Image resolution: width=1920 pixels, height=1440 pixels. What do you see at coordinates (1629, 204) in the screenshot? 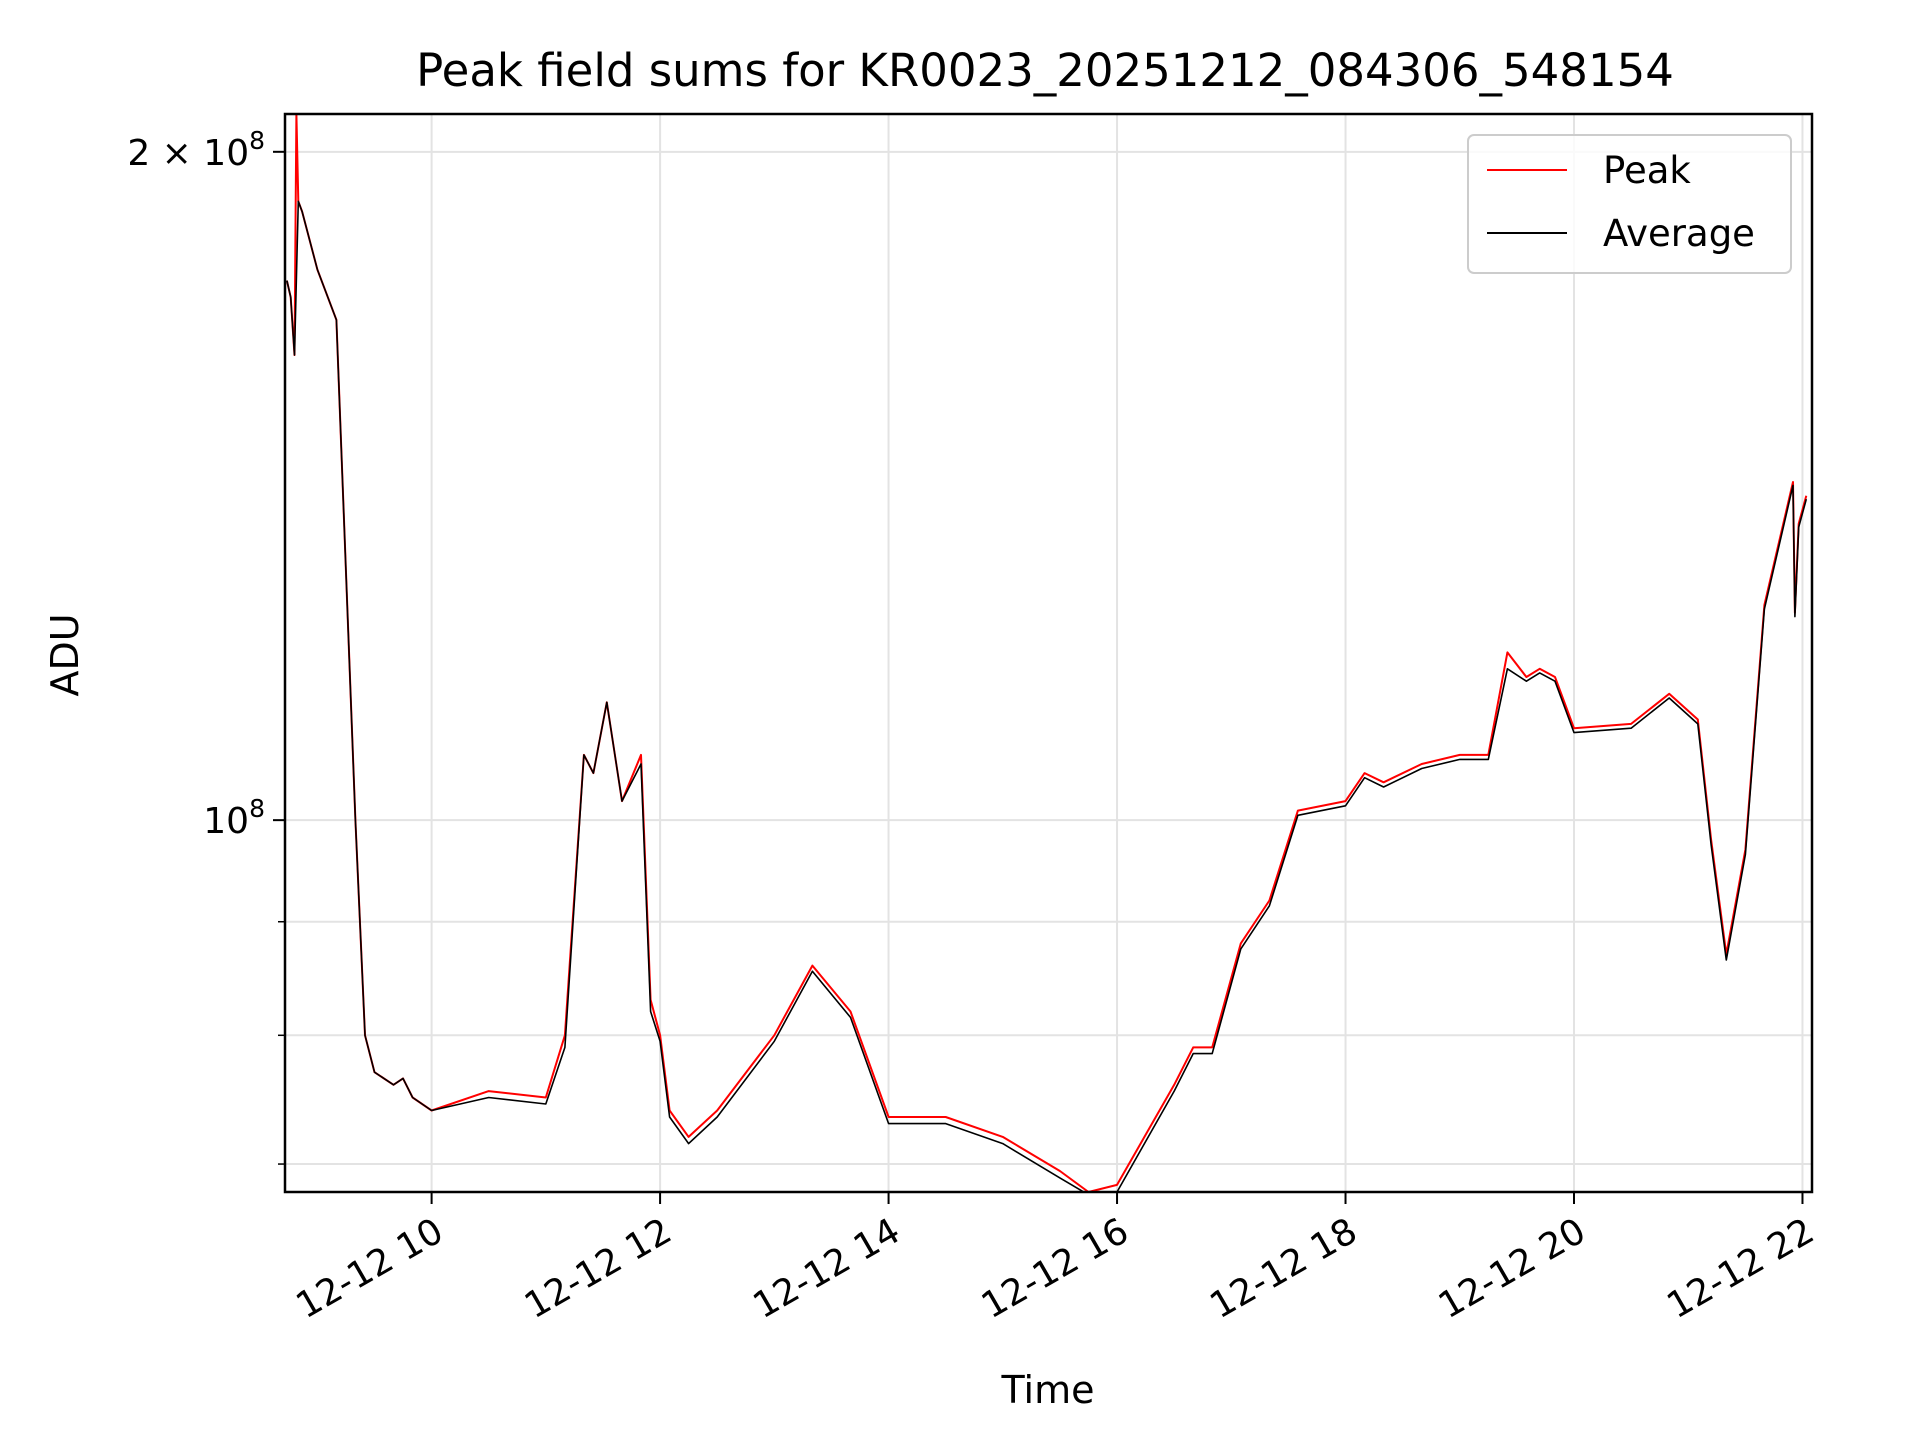
I see `legend: Peak Average` at bounding box center [1629, 204].